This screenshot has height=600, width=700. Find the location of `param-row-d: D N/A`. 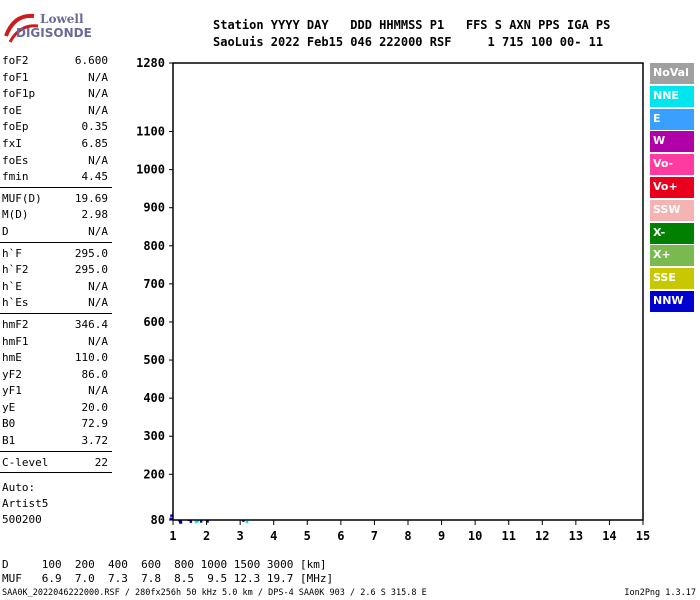

param-row-d: D N/A is located at coordinates (56, 231).